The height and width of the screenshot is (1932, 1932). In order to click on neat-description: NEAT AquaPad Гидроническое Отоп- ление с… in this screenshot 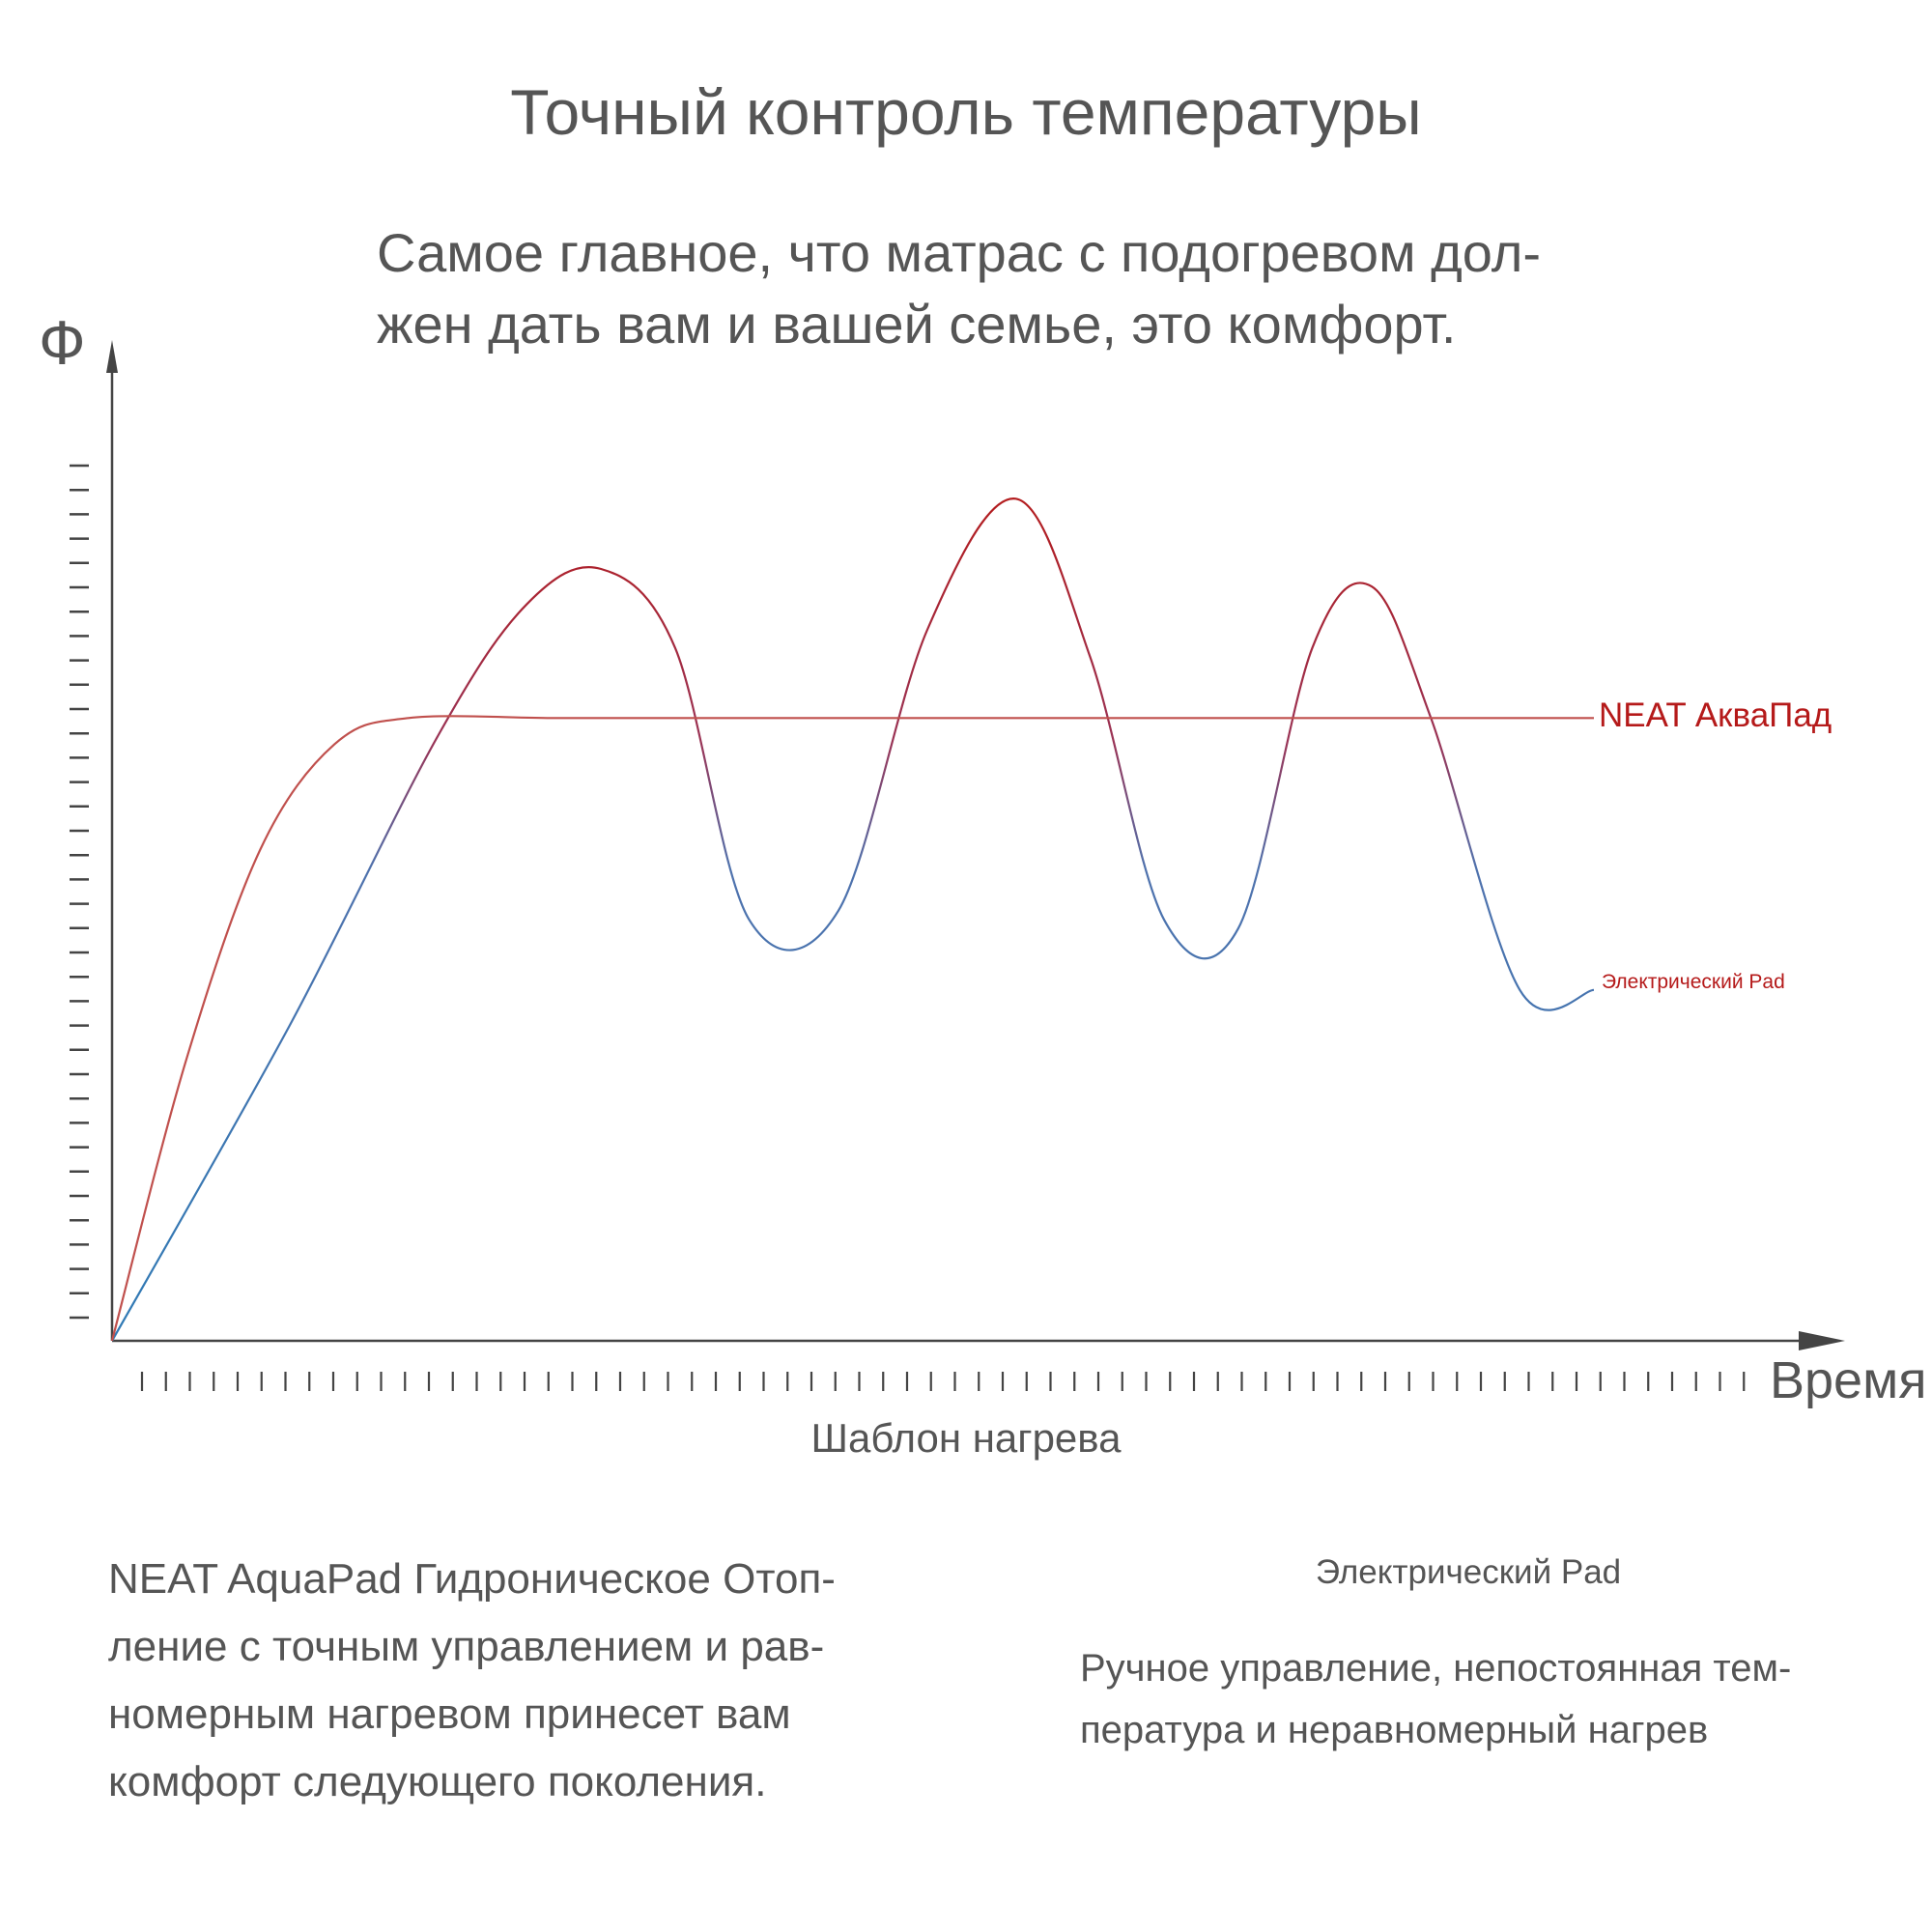, I will do `click(472, 1680)`.